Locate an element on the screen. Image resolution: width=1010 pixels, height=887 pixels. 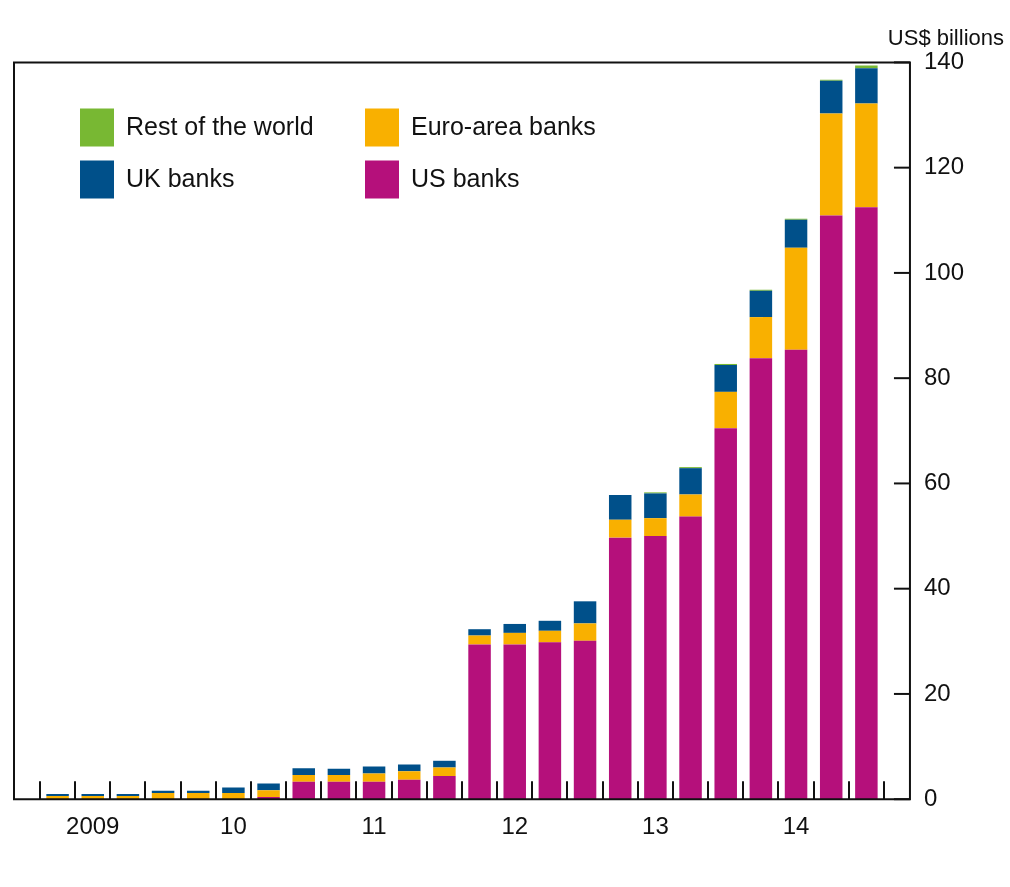
x-tick-label: 10 is located at coordinates (233, 826).